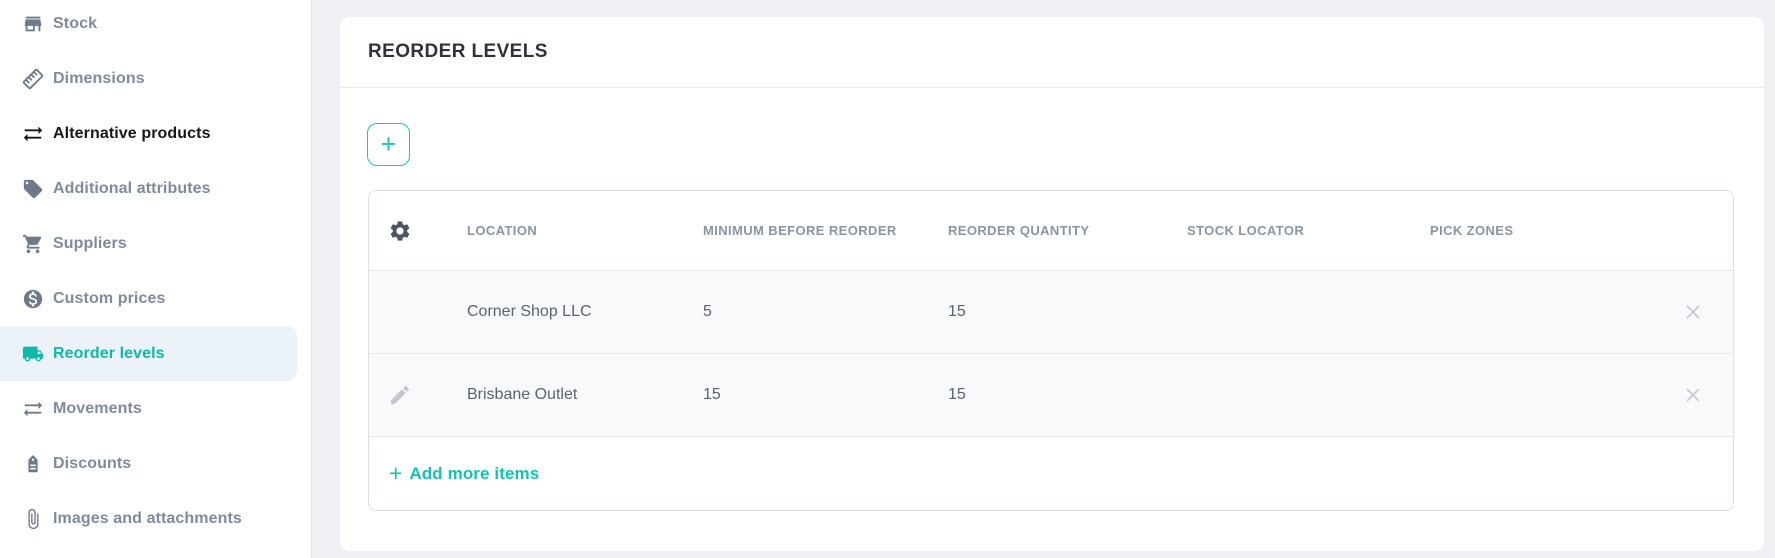 The height and width of the screenshot is (558, 1775). Describe the element at coordinates (33, 79) in the screenshot. I see `ruler-icon` at that location.